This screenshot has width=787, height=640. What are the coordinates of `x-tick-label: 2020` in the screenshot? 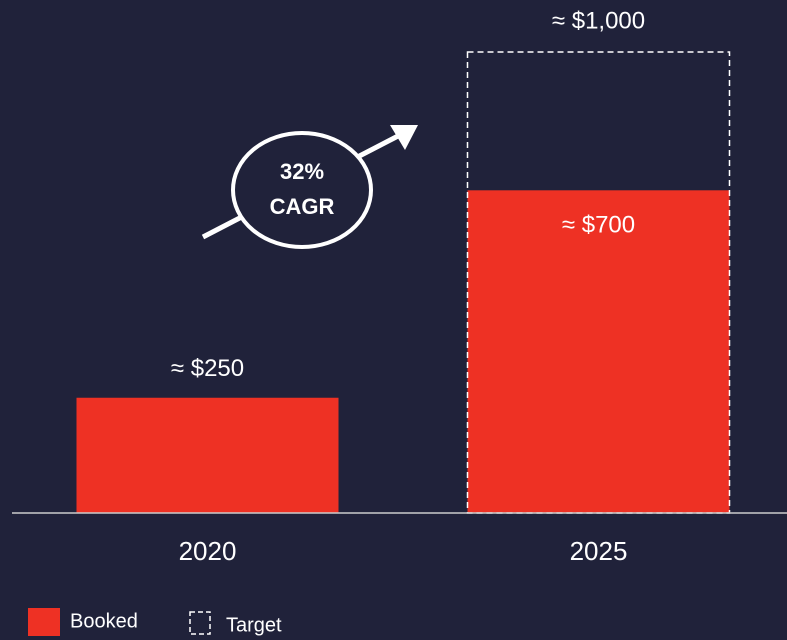 It's located at (208, 551).